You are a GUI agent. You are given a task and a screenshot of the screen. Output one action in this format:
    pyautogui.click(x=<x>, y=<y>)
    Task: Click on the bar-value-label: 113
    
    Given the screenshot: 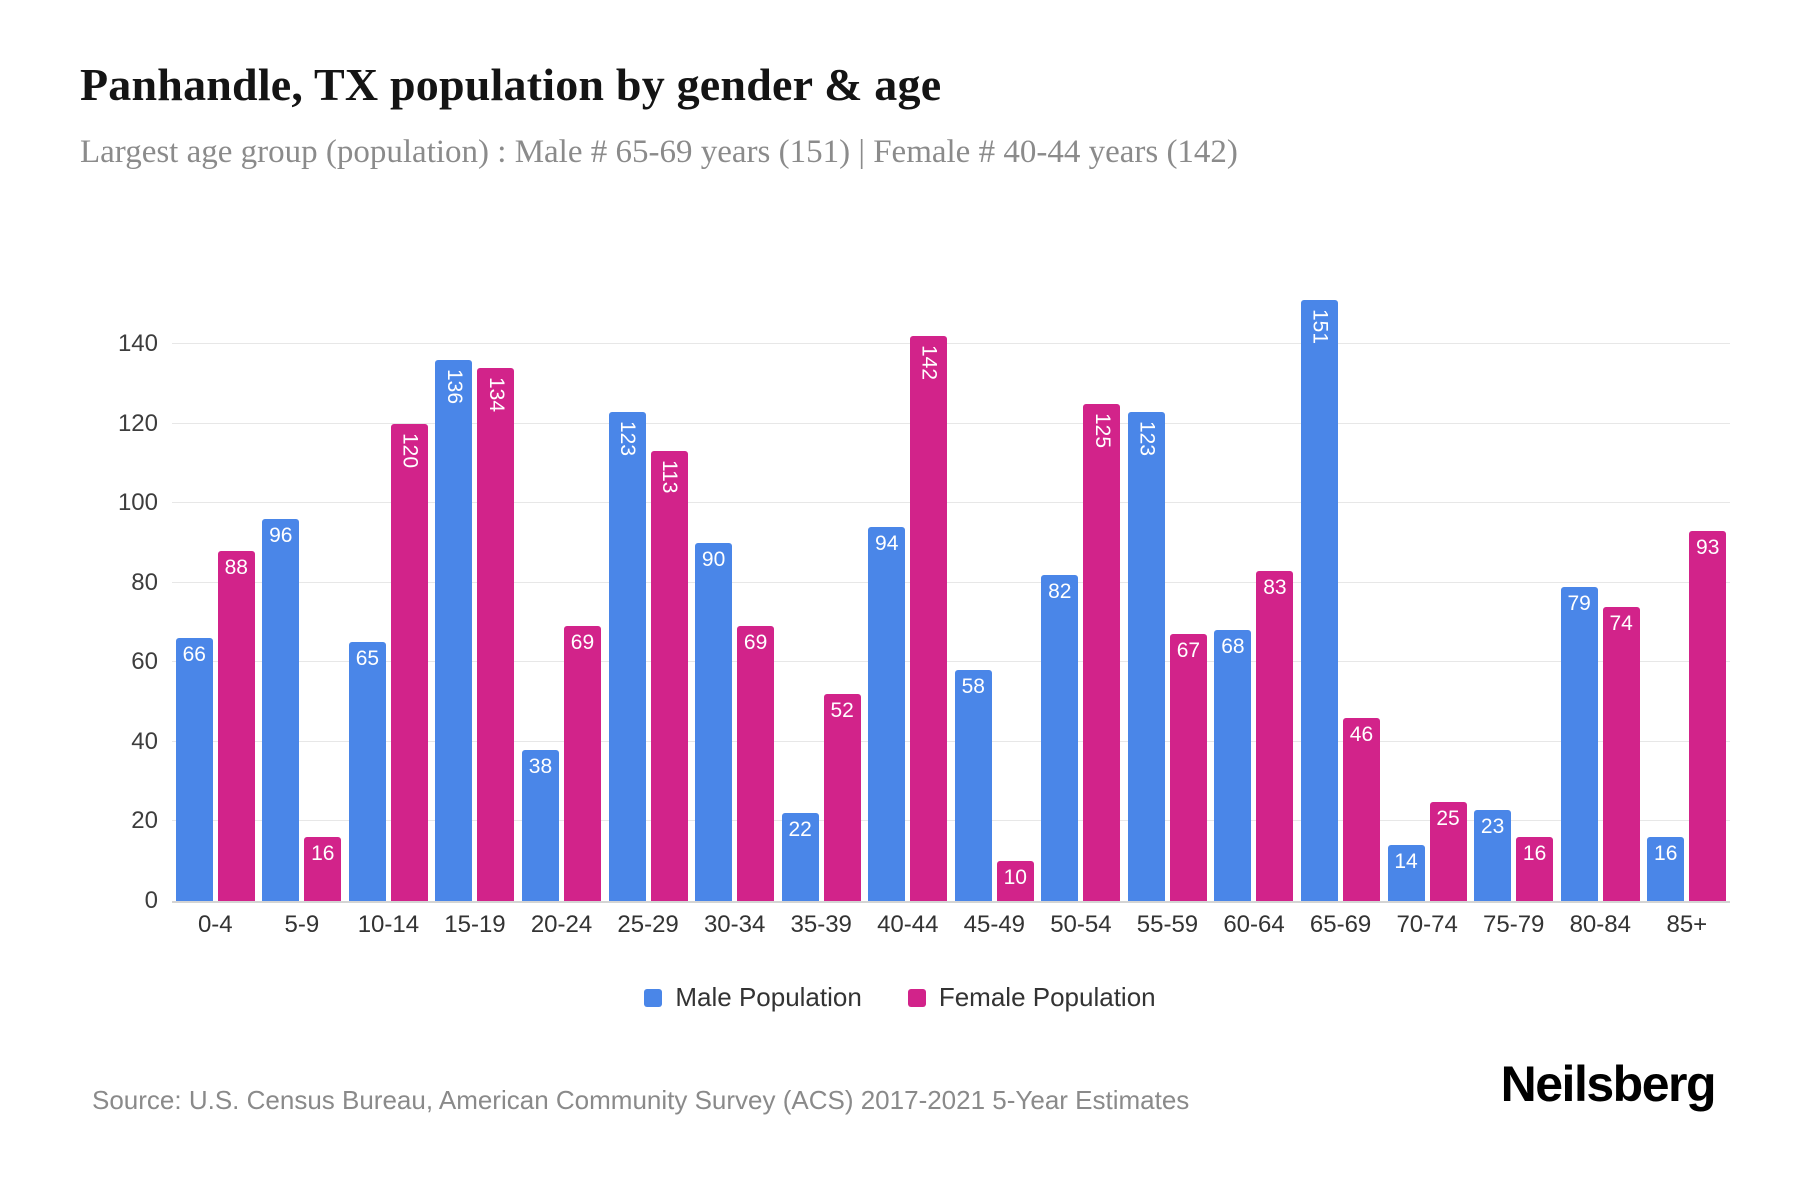 What is the action you would take?
    pyautogui.click(x=670, y=477)
    